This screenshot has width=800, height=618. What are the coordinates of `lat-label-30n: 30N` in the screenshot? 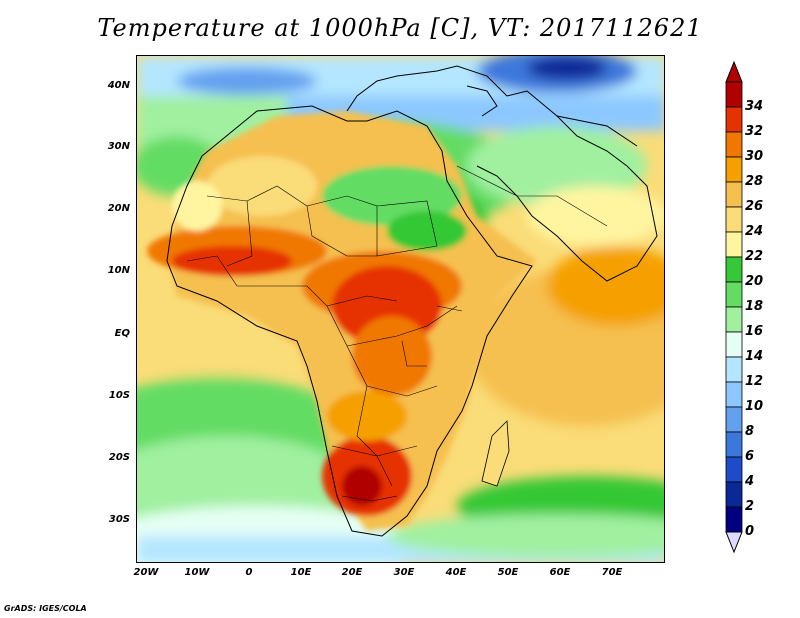 It's located at (118, 146).